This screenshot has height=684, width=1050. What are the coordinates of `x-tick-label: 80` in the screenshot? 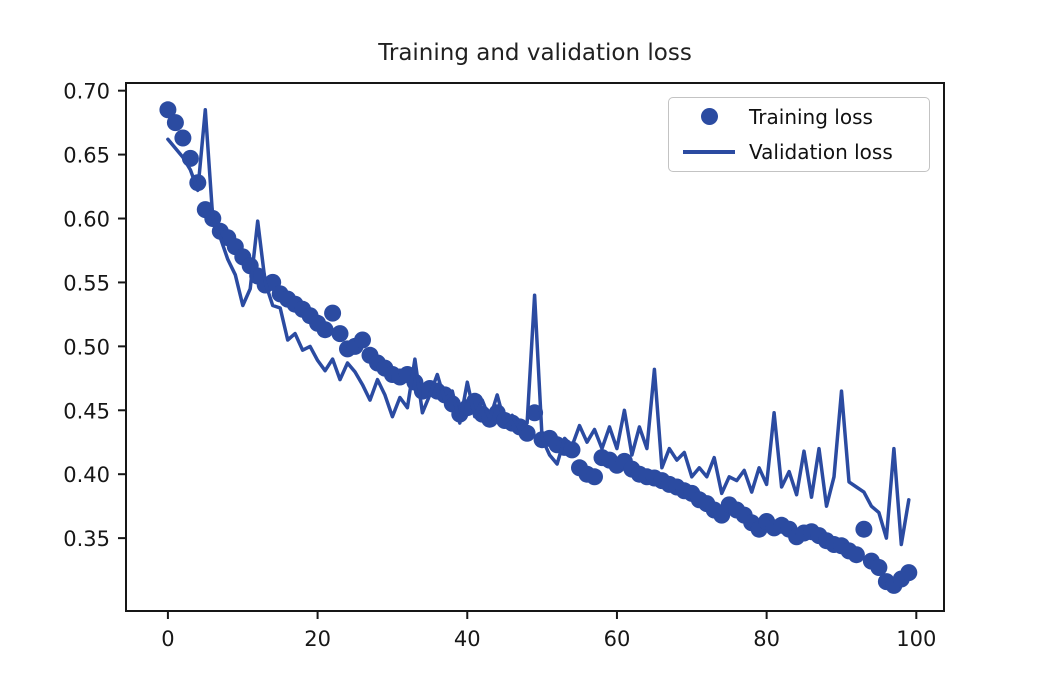 It's located at (766, 639).